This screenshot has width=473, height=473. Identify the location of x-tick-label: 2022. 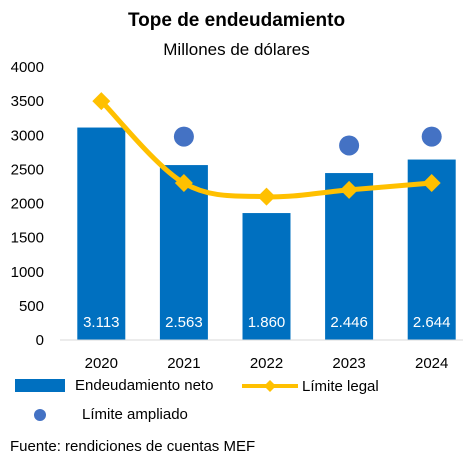
(266, 363).